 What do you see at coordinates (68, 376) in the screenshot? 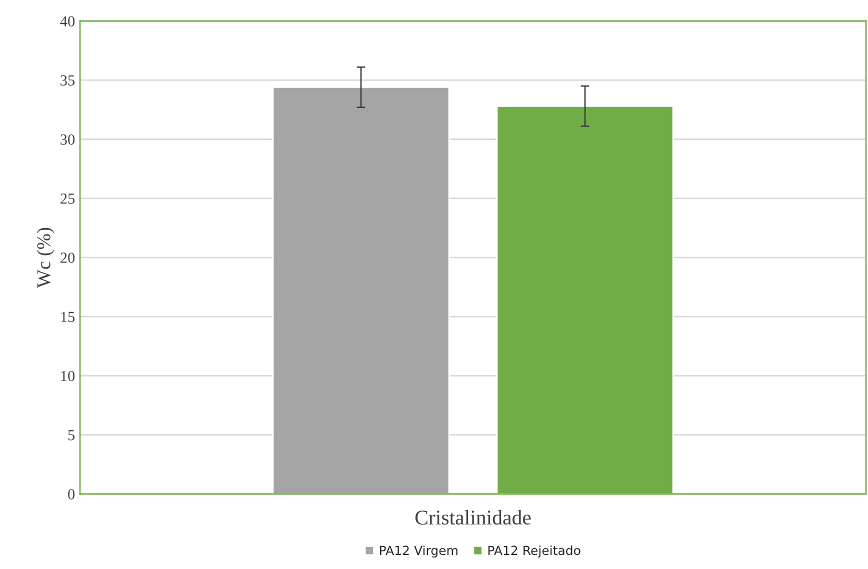
I see `y-tick-label: 10` at bounding box center [68, 376].